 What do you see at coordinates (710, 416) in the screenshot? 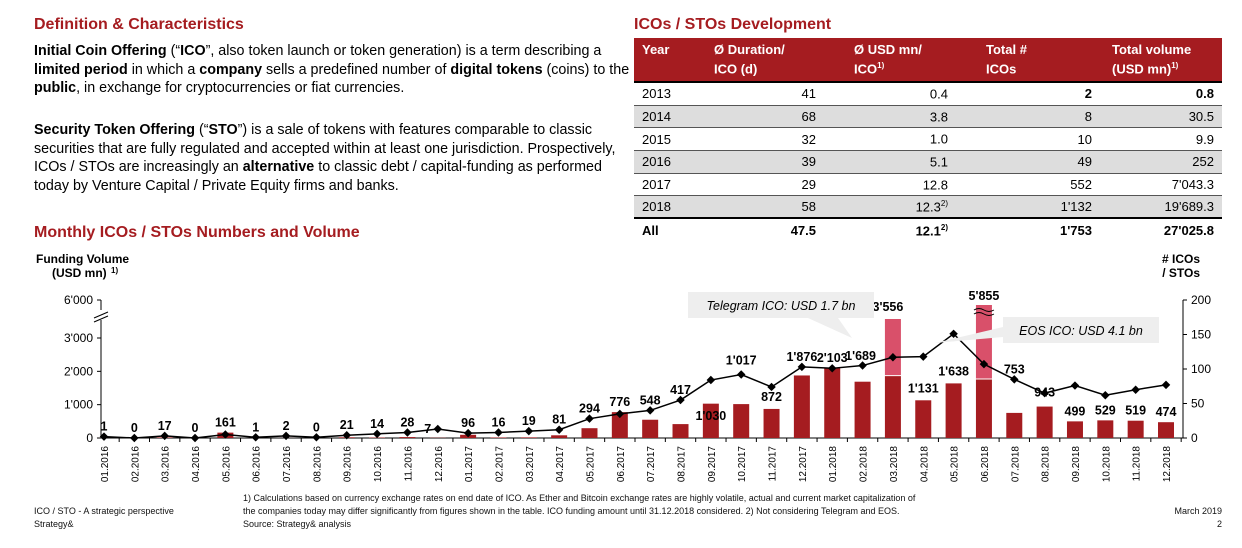
I see `volume-data-label: 1'030` at bounding box center [710, 416].